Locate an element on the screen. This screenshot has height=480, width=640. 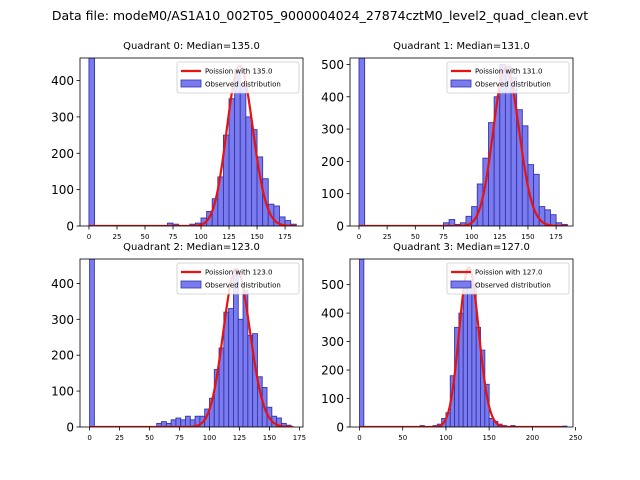
legend-poisson-label: Poission with 123.0 is located at coordinates (239, 273).